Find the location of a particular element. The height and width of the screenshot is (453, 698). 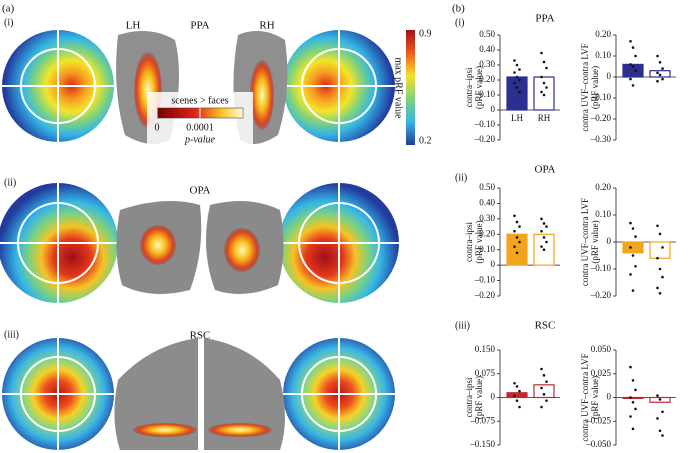

y-tick-label: –0.025 is located at coordinates (598, 420).